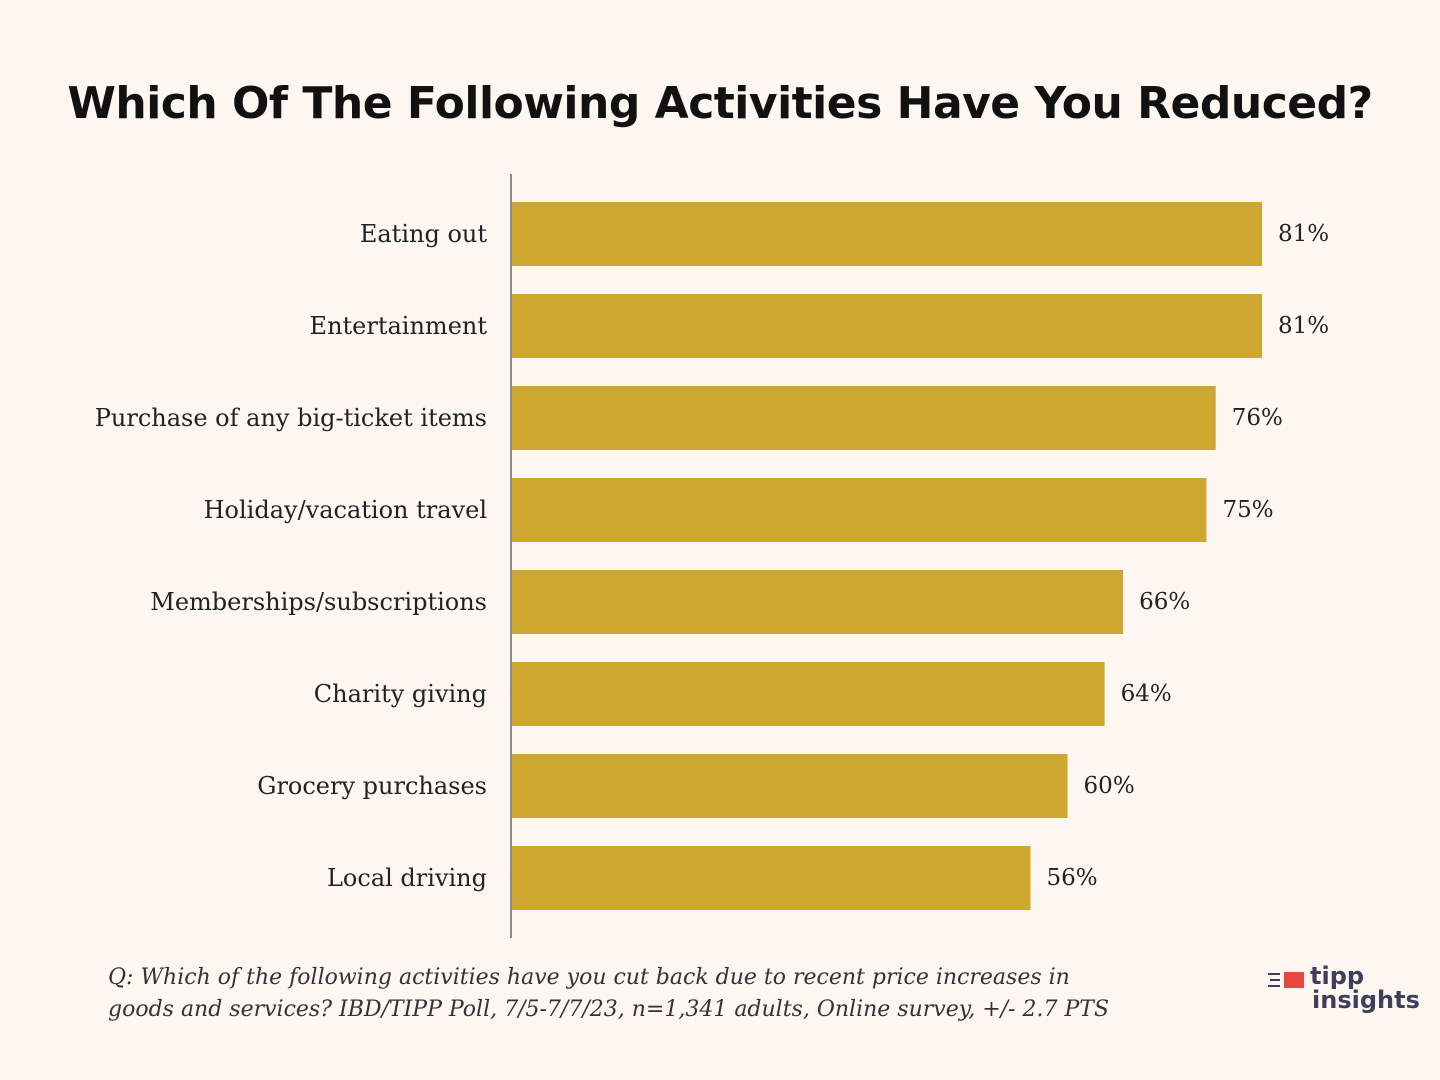  Describe the element at coordinates (424, 234) in the screenshot. I see `category-label: Eating out` at that location.